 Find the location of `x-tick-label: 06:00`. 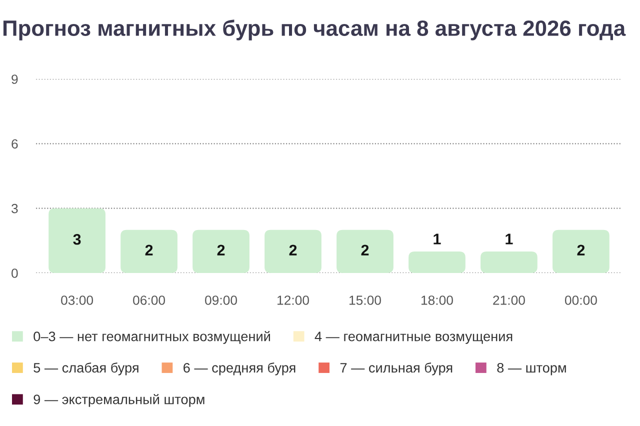

x-tick-label: 06:00 is located at coordinates (149, 300).